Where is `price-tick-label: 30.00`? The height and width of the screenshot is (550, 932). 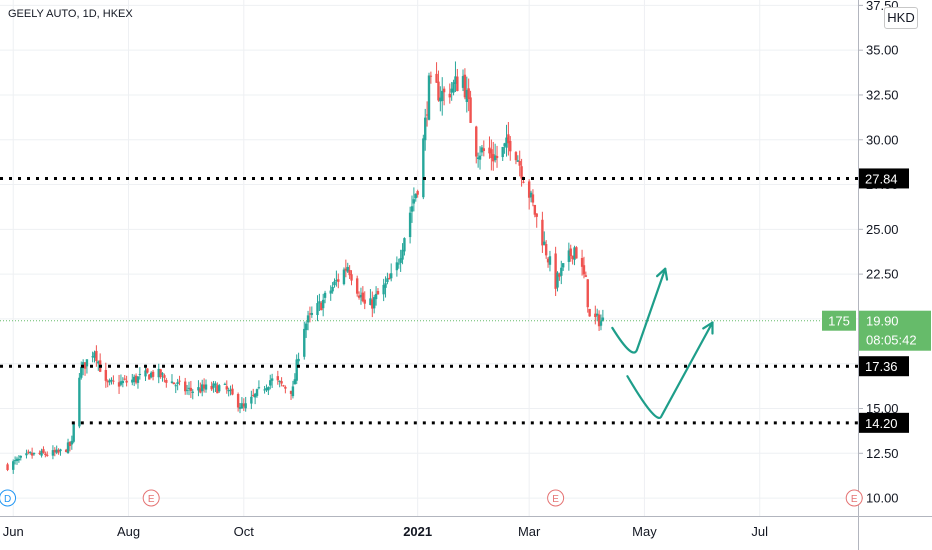
price-tick-label: 30.00 is located at coordinates (882, 139).